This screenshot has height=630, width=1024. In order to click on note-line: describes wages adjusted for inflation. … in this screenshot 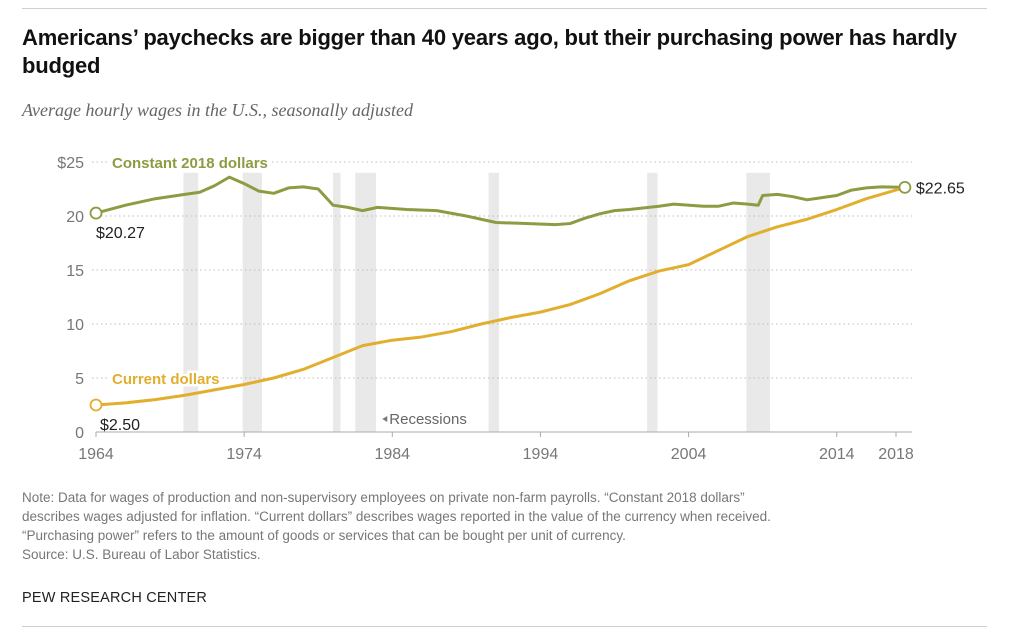, I will do `click(396, 516)`.